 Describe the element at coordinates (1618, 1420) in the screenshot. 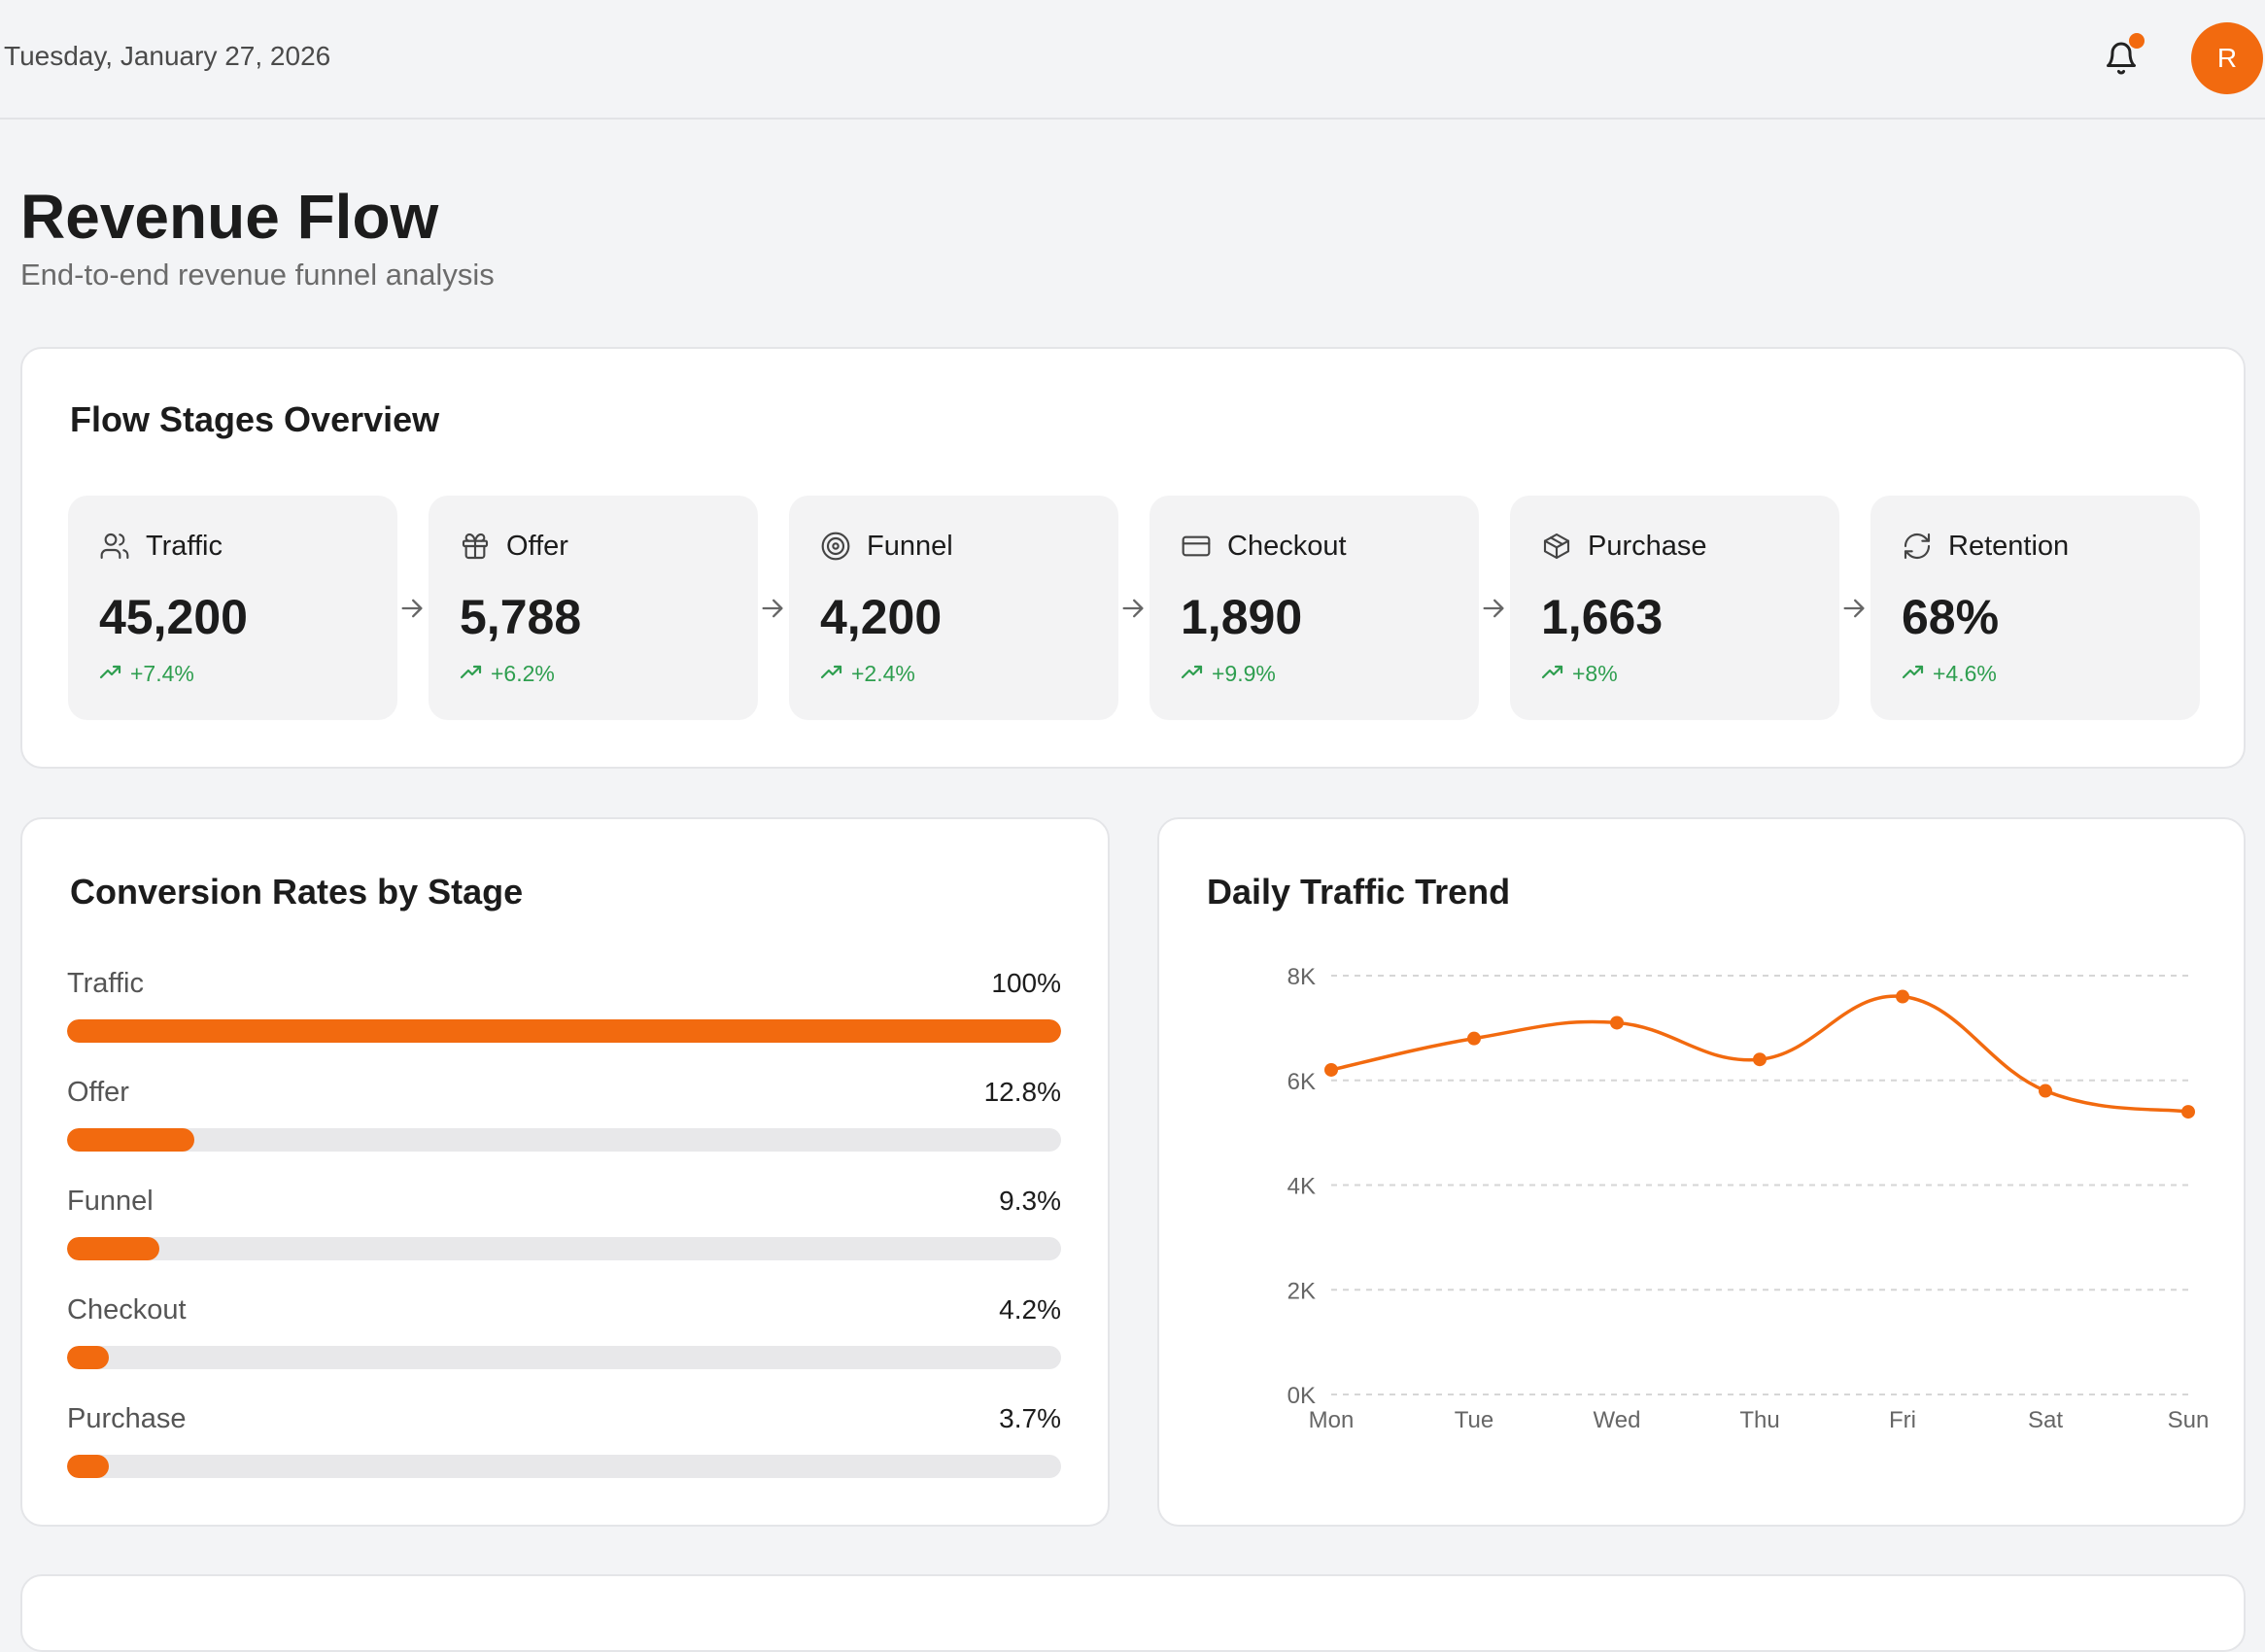

I see `x-tick-label: Wed` at that location.